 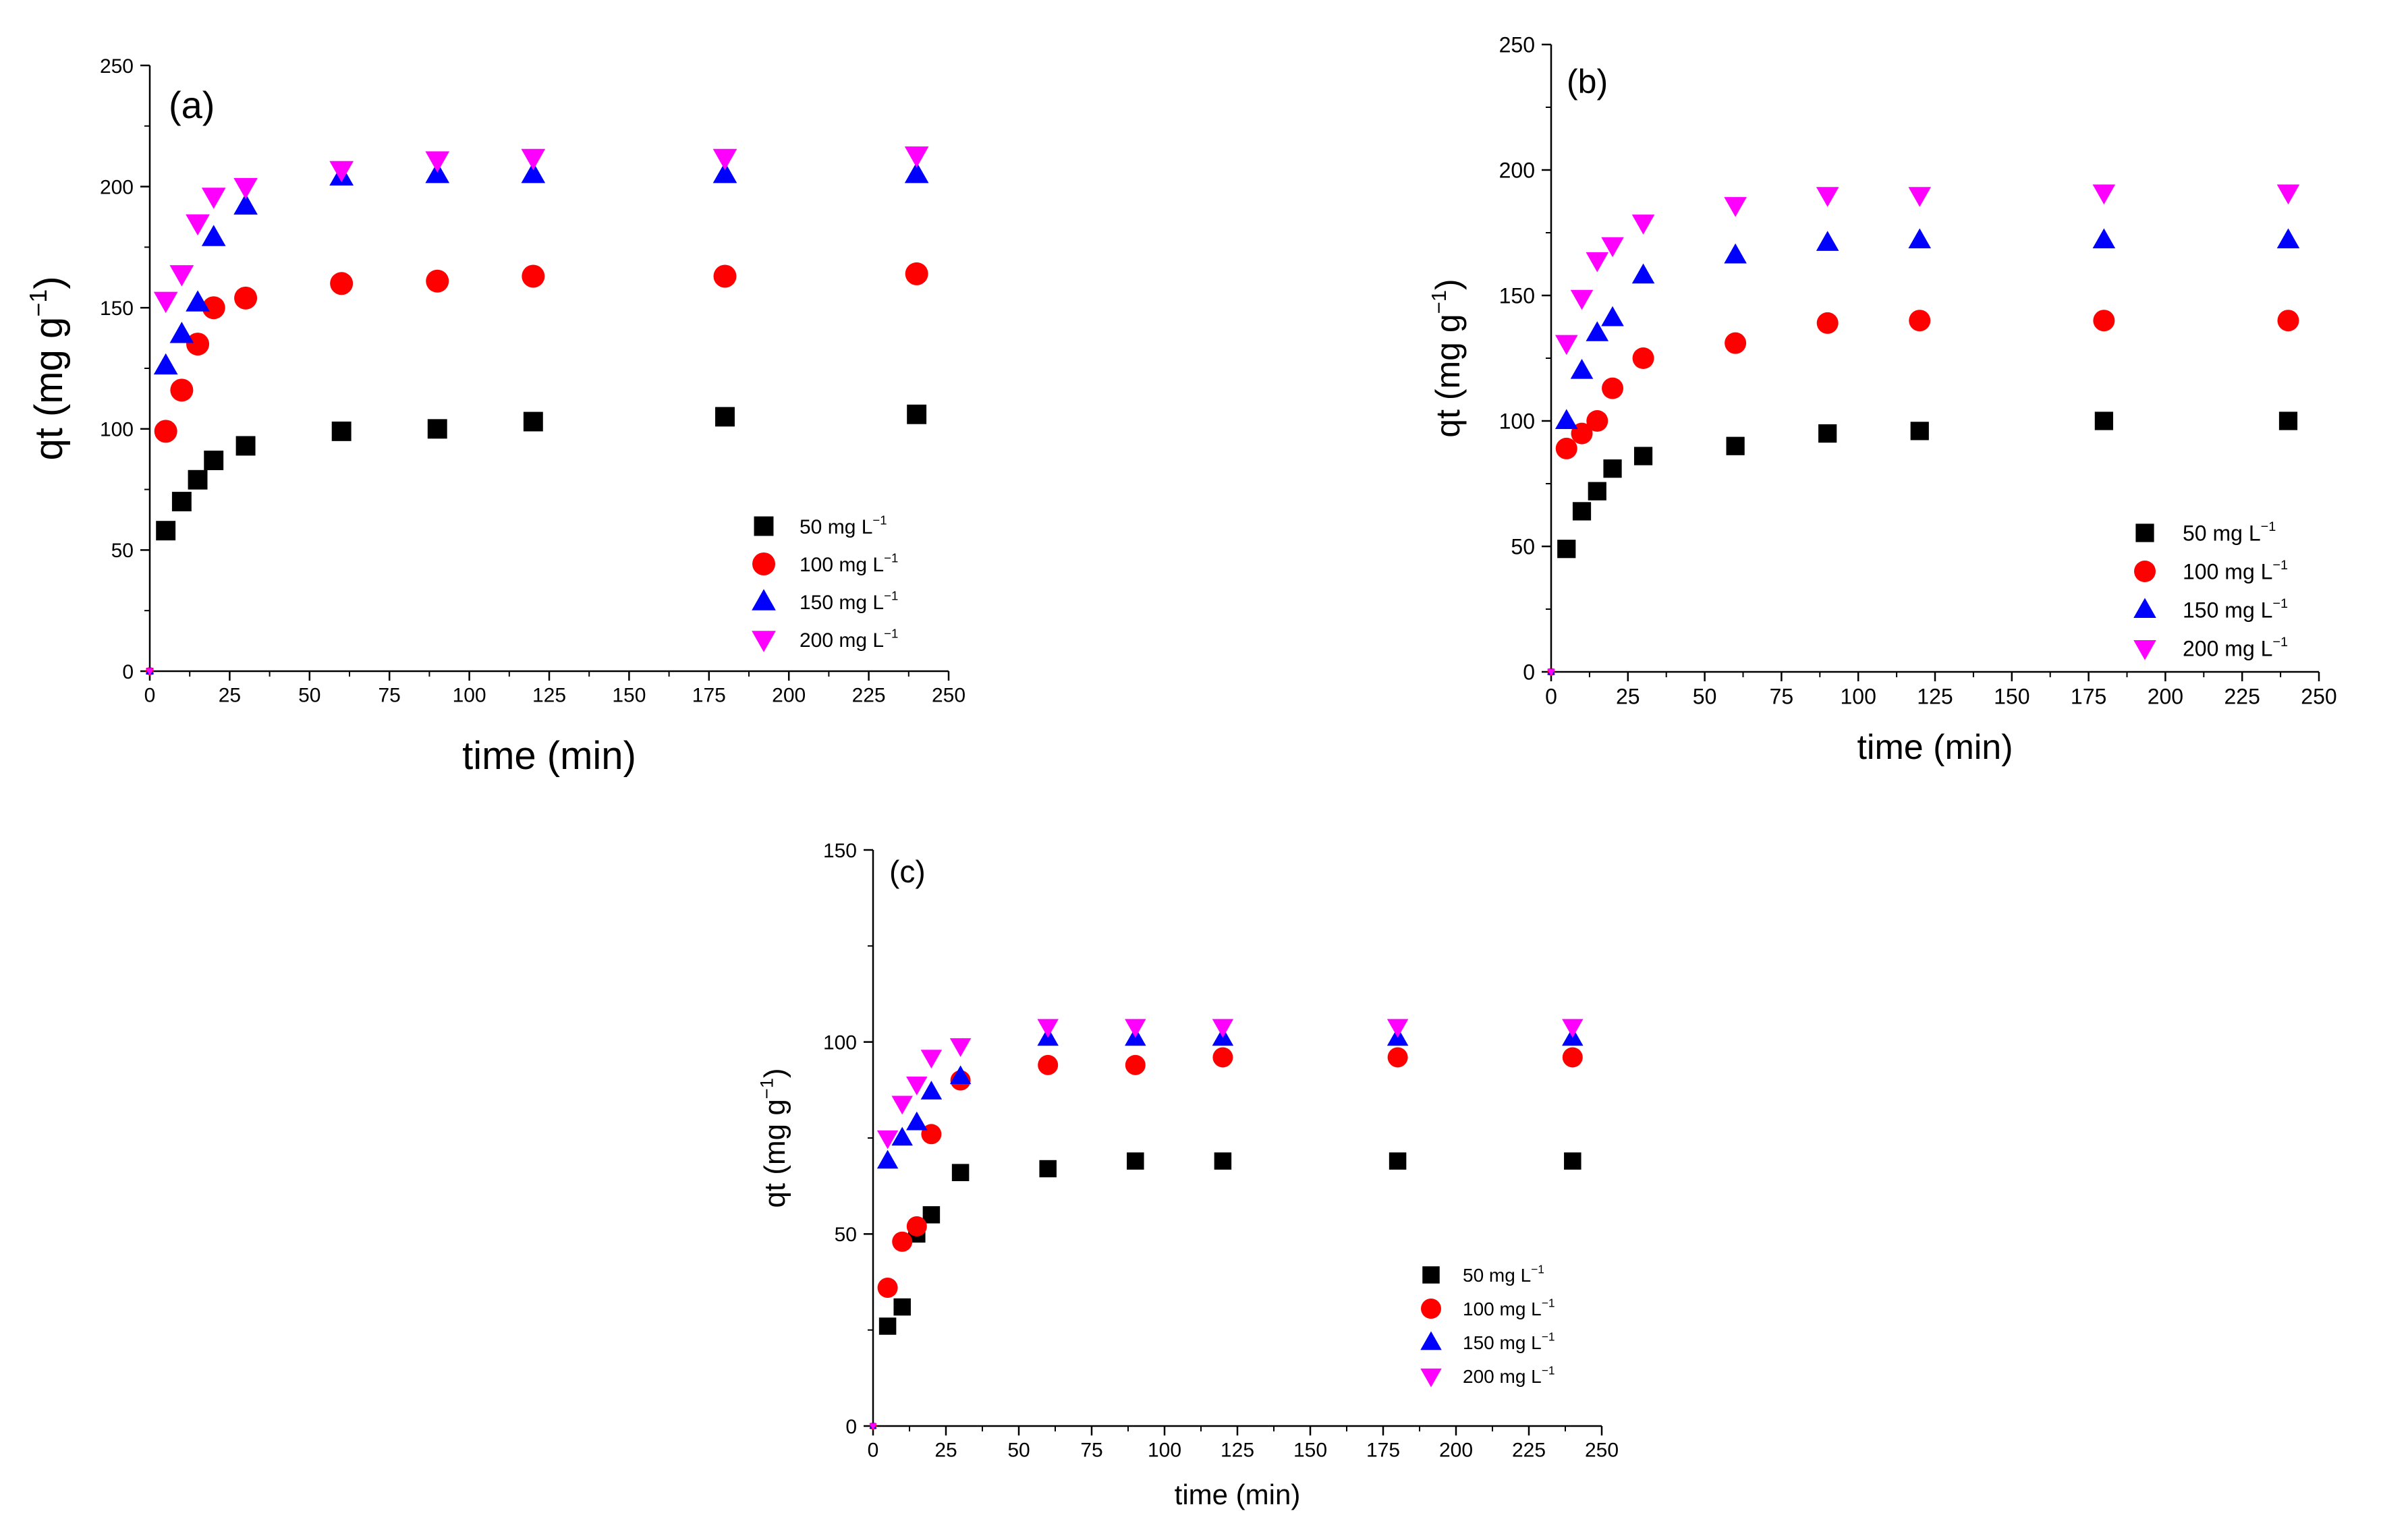 What do you see at coordinates (1164, 1451) in the screenshot?
I see `x-tick-label: 100` at bounding box center [1164, 1451].